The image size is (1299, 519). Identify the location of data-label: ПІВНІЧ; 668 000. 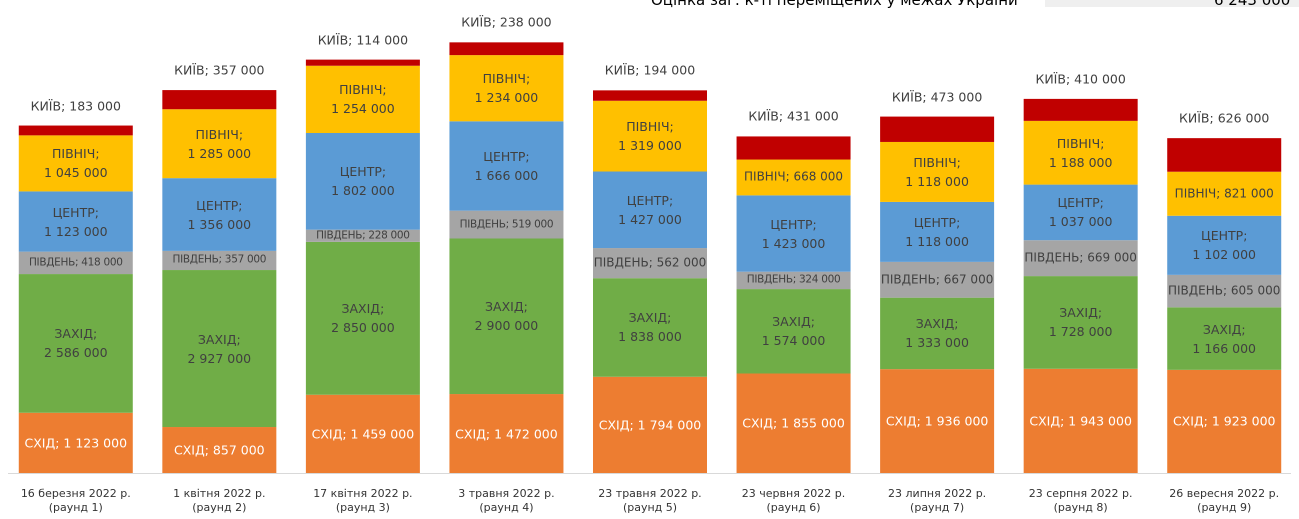
(794, 176).